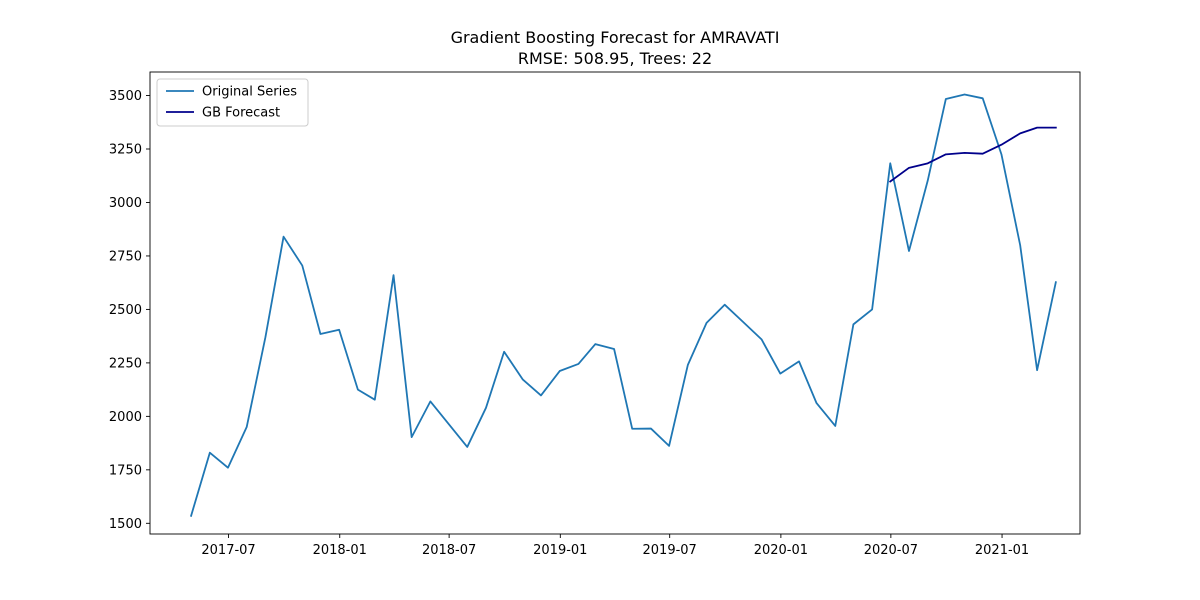 This screenshot has width=1200, height=600. I want to click on legend-box, so click(232, 102).